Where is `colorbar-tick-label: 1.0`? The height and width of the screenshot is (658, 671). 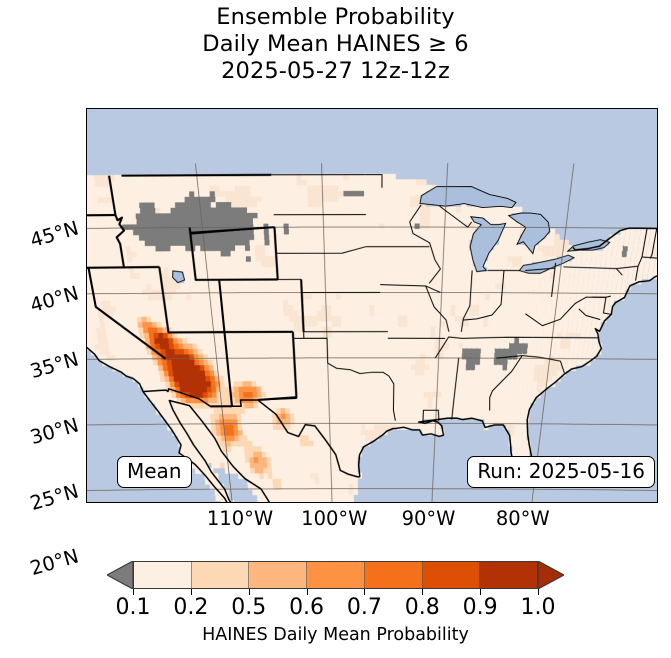 colorbar-tick-label: 1.0 is located at coordinates (538, 607).